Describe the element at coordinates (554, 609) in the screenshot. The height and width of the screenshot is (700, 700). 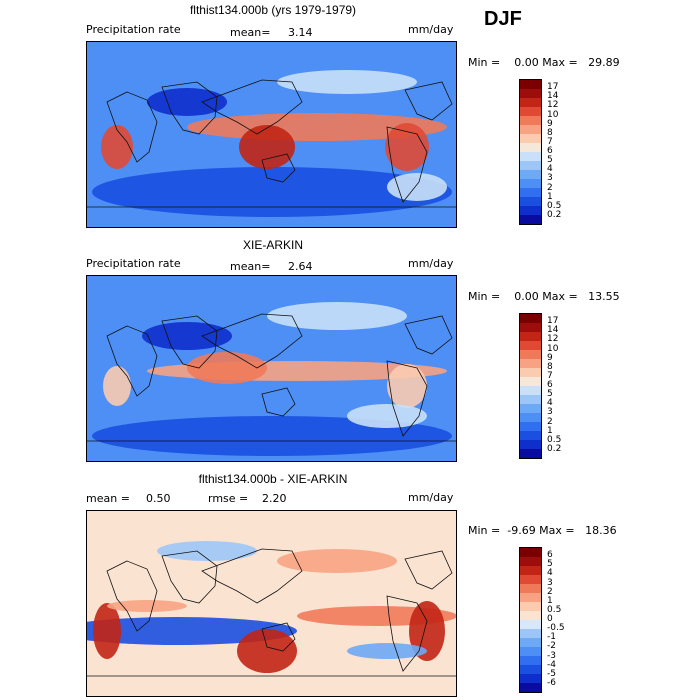
I see `colorbar-tick-label: 0.5` at that location.